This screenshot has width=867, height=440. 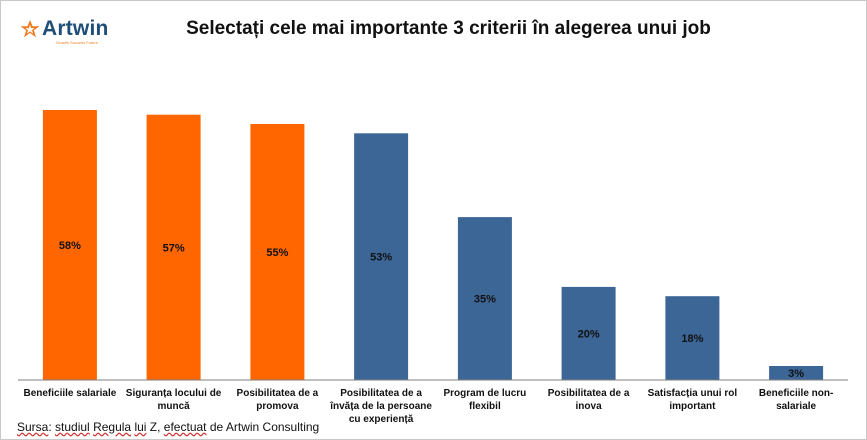 I want to click on source-part: Regula, so click(x=112, y=427).